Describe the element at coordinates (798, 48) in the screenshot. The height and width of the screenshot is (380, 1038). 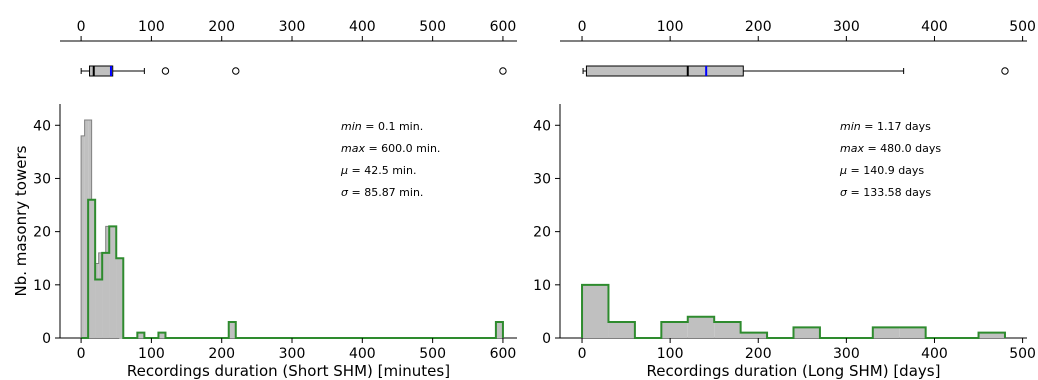
I see `long-shm-boxplot-panel: 0 100 200 300 400 500` at that location.